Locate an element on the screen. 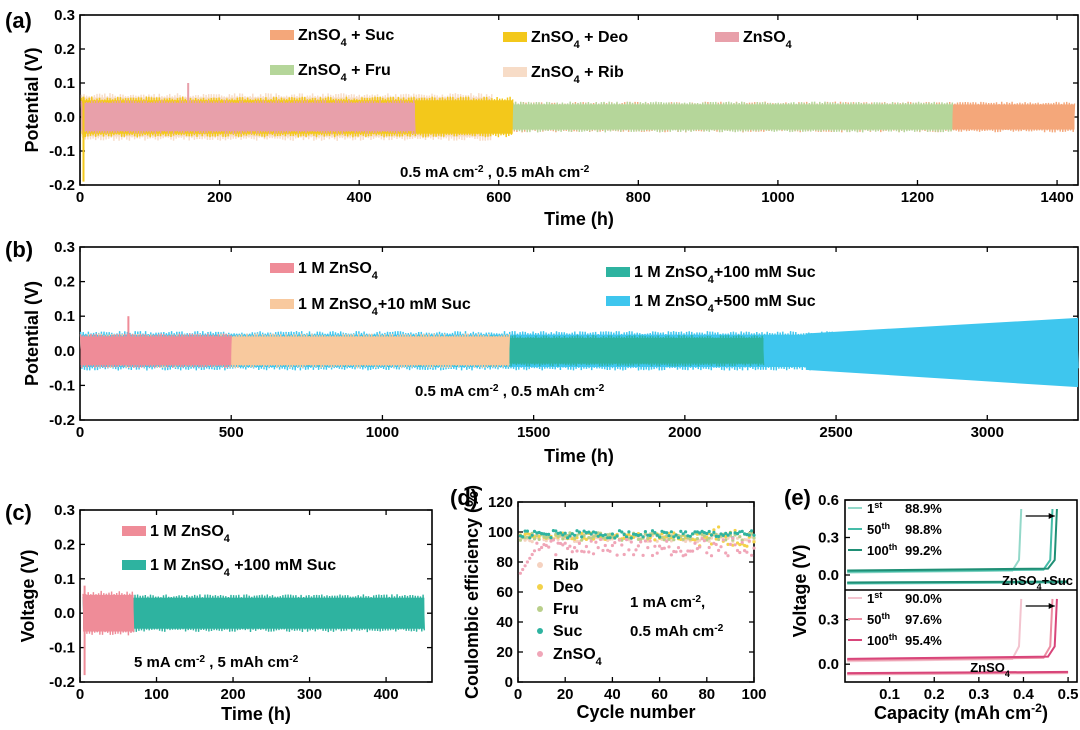 Image resolution: width=1080 pixels, height=730 pixels. legend-label: 1 M ZnSO4+10 mM Suc is located at coordinates (384, 307).